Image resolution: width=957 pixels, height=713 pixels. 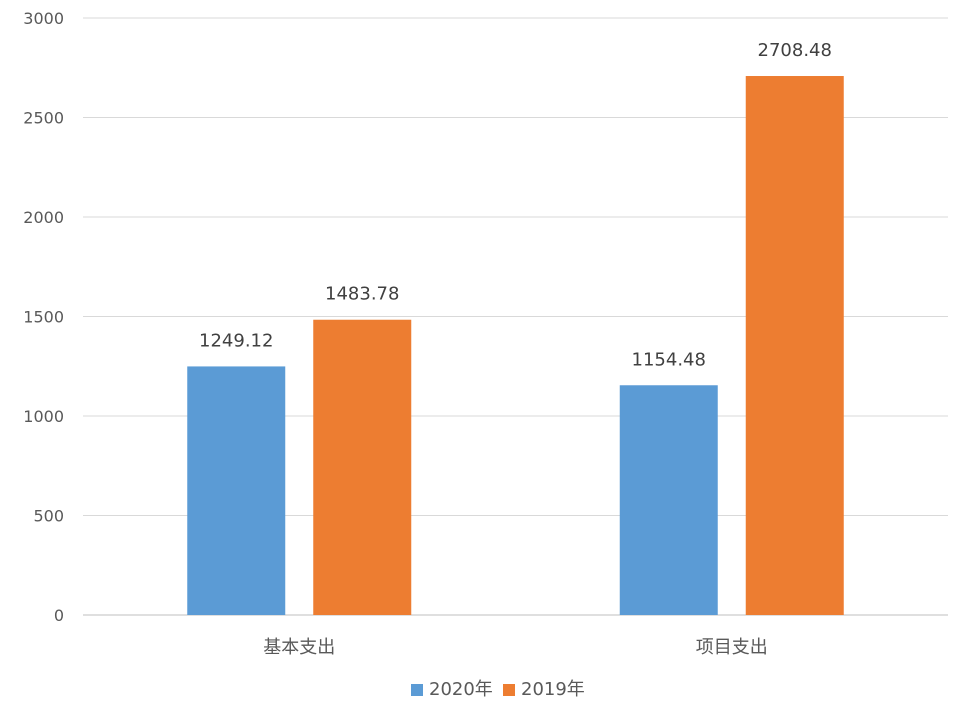 What do you see at coordinates (669, 359) in the screenshot?
I see `data-label-2020年-项目支出: 1154.48` at bounding box center [669, 359].